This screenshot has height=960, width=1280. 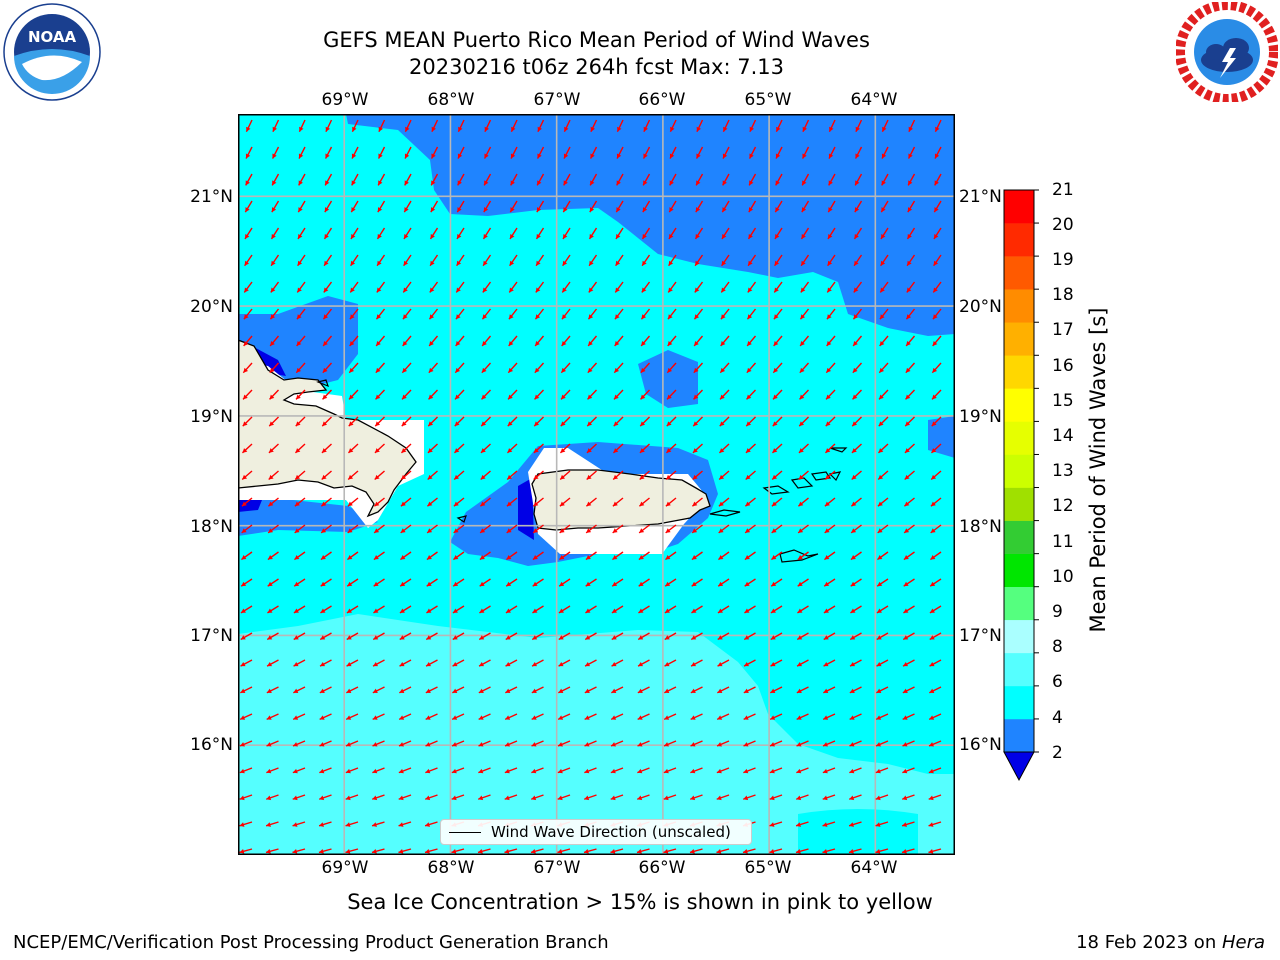 I want to click on lat-label-right-21n: 21°N, so click(x=980, y=197).